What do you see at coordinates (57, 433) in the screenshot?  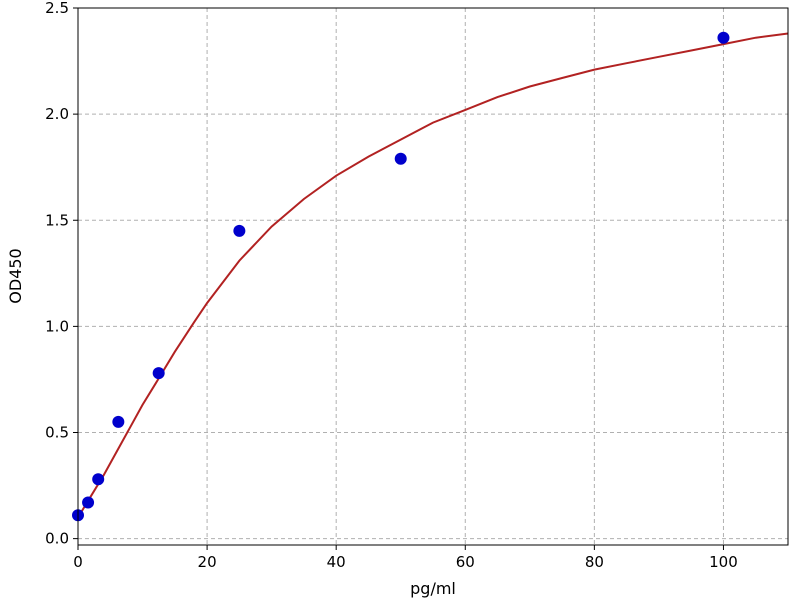 I see `y-tick-label: 0.5` at bounding box center [57, 433].